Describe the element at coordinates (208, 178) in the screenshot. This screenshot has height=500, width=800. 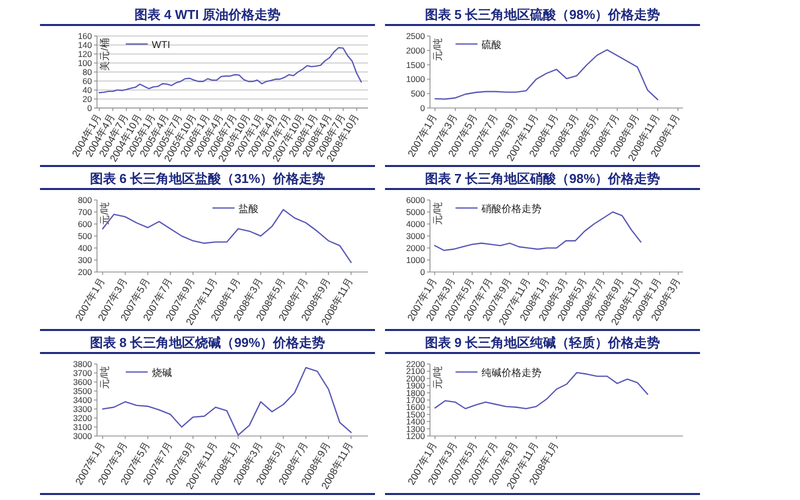
I see `chart-title: 图表 6 长三角地区盐酸（31%）价格走势` at that location.